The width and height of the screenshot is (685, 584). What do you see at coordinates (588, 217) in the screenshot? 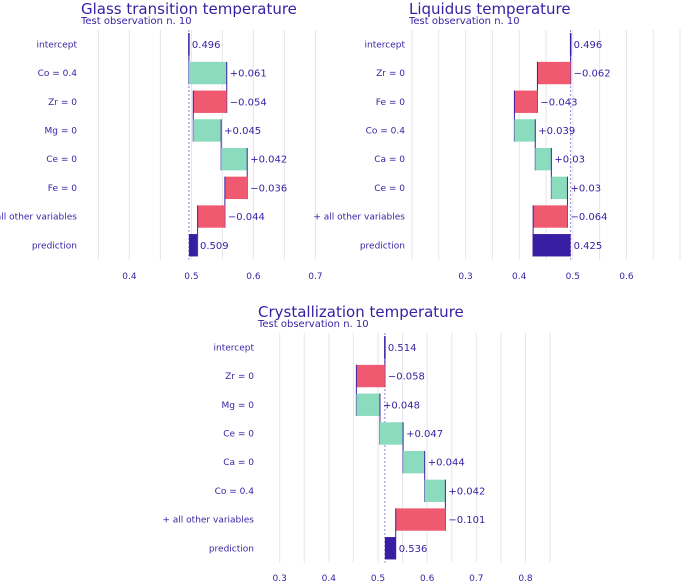
I see `value-label: −0.064` at bounding box center [588, 217].